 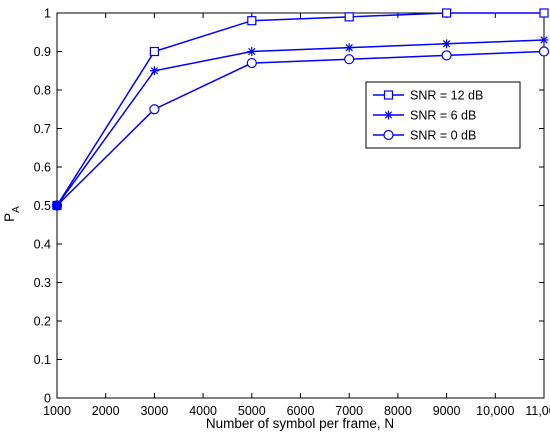 I want to click on x-tick-label: 5000, so click(x=252, y=411).